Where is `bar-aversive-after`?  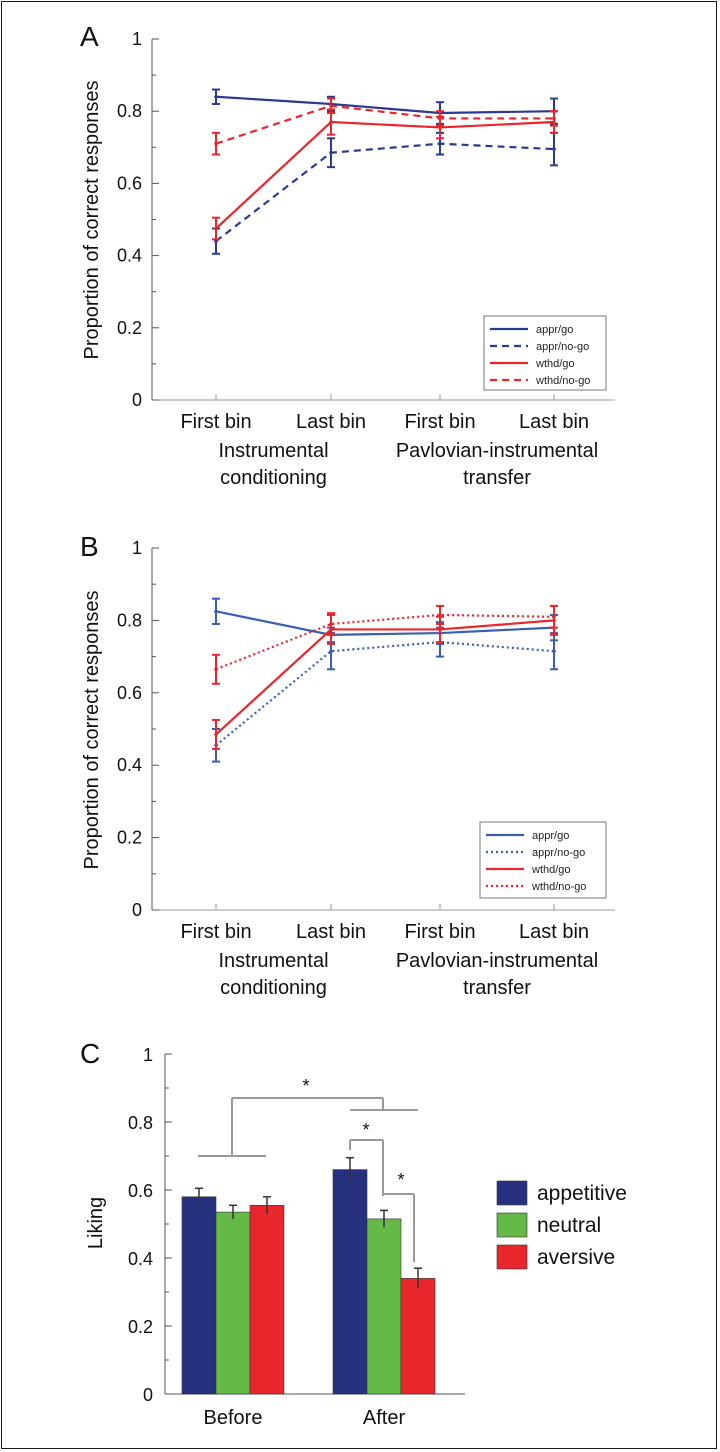
bar-aversive-after is located at coordinates (418, 1336).